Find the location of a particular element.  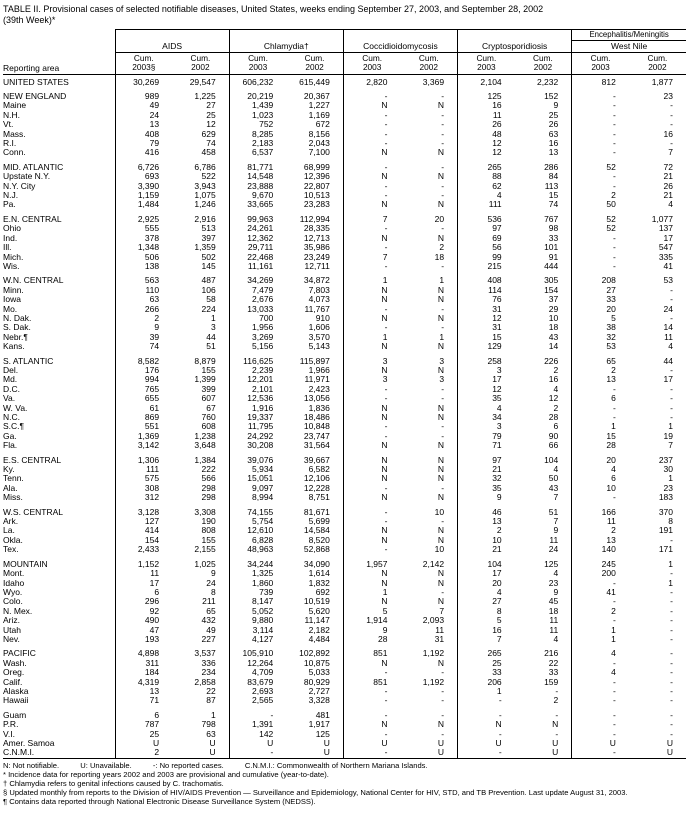

value-cell: 7,100 is located at coordinates (319, 152).